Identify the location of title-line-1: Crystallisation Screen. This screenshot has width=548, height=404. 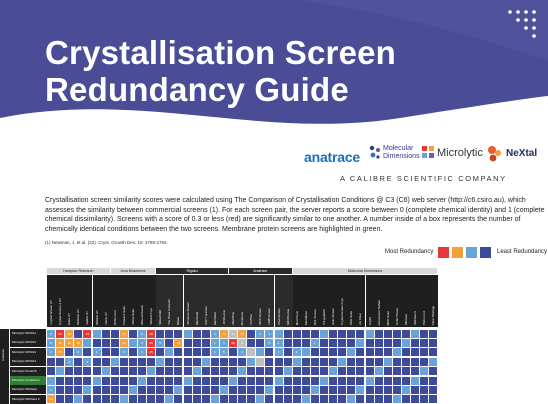
(221, 52).